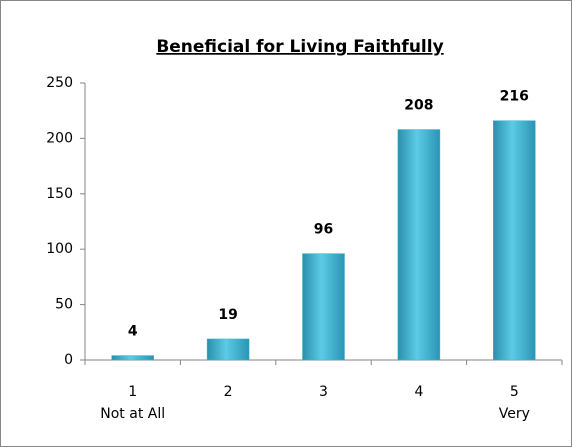  I want to click on x-tick-label: 1, so click(132, 392).